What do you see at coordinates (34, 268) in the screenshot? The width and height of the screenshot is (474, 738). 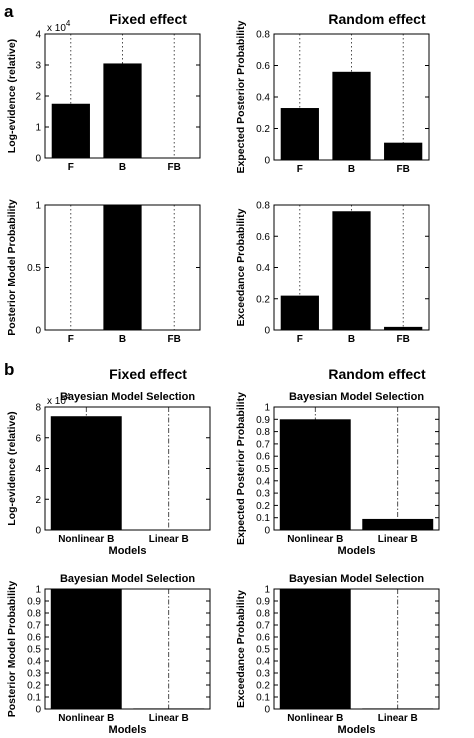 I see `chart-a3-ytick-label: 0.5` at bounding box center [34, 268].